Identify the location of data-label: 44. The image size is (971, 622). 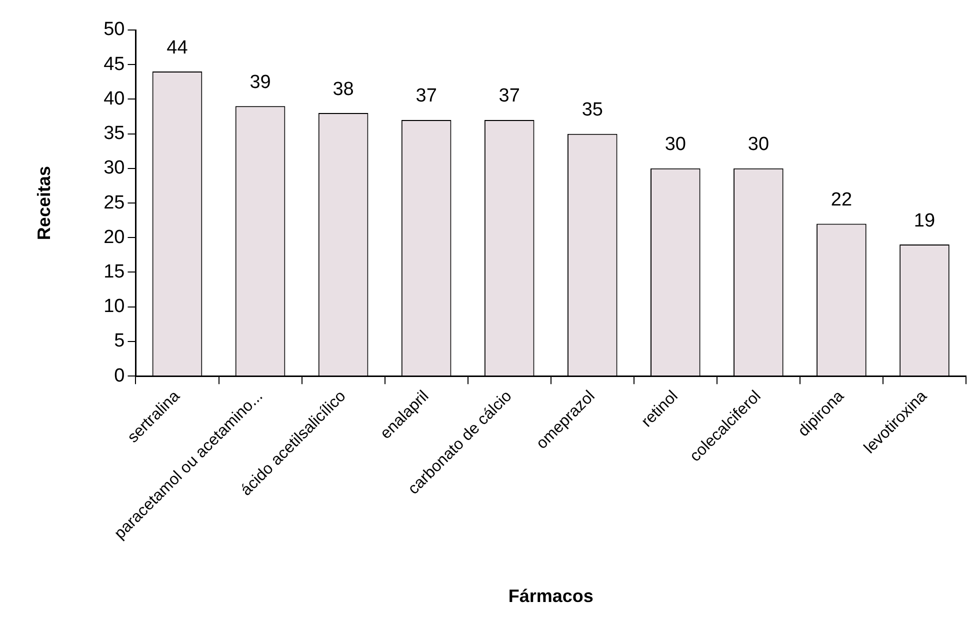
(177, 47).